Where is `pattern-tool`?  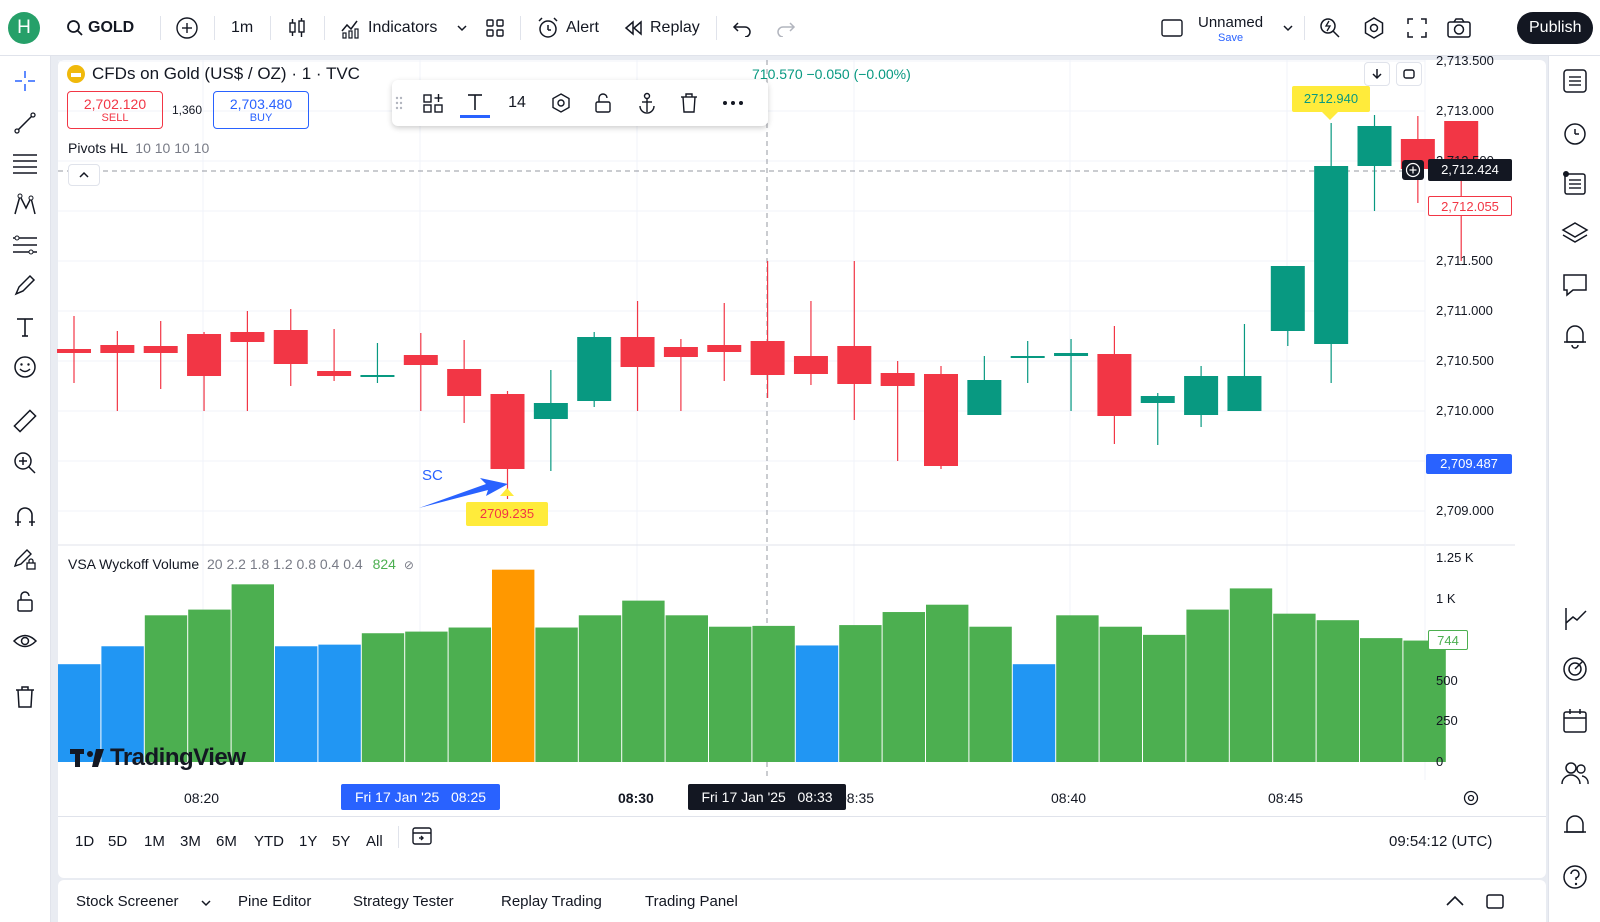 pattern-tool is located at coordinates (25, 205).